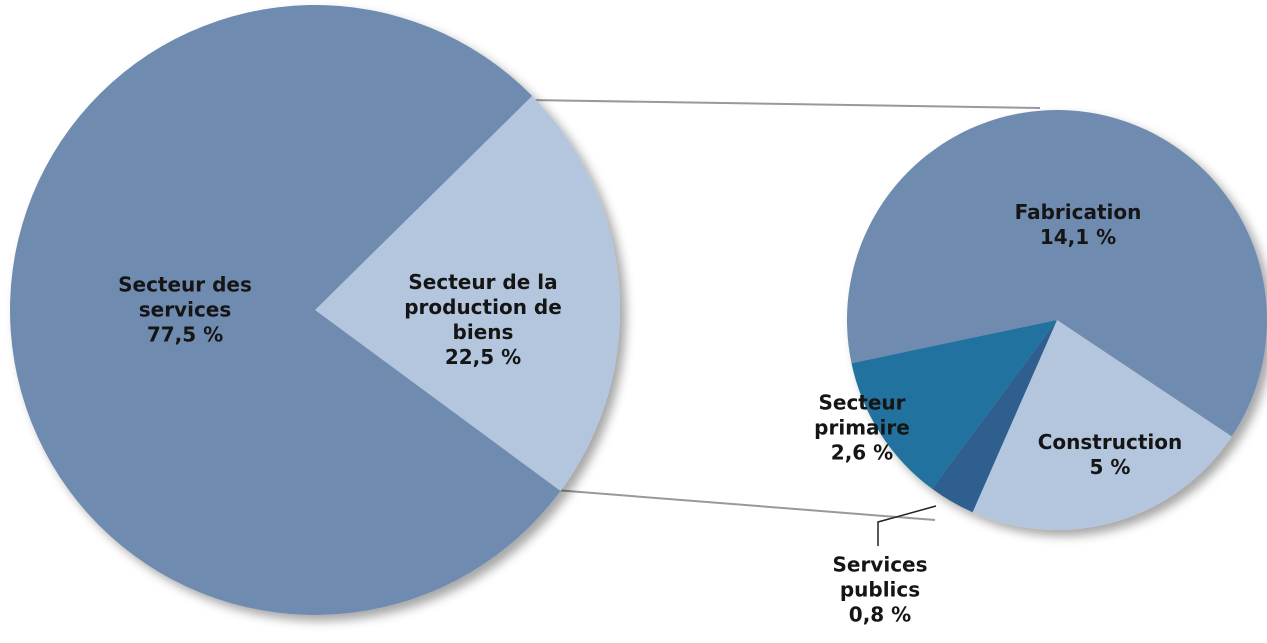 The width and height of the screenshot is (1267, 643). I want to click on value-label: 22,5 %, so click(483, 357).